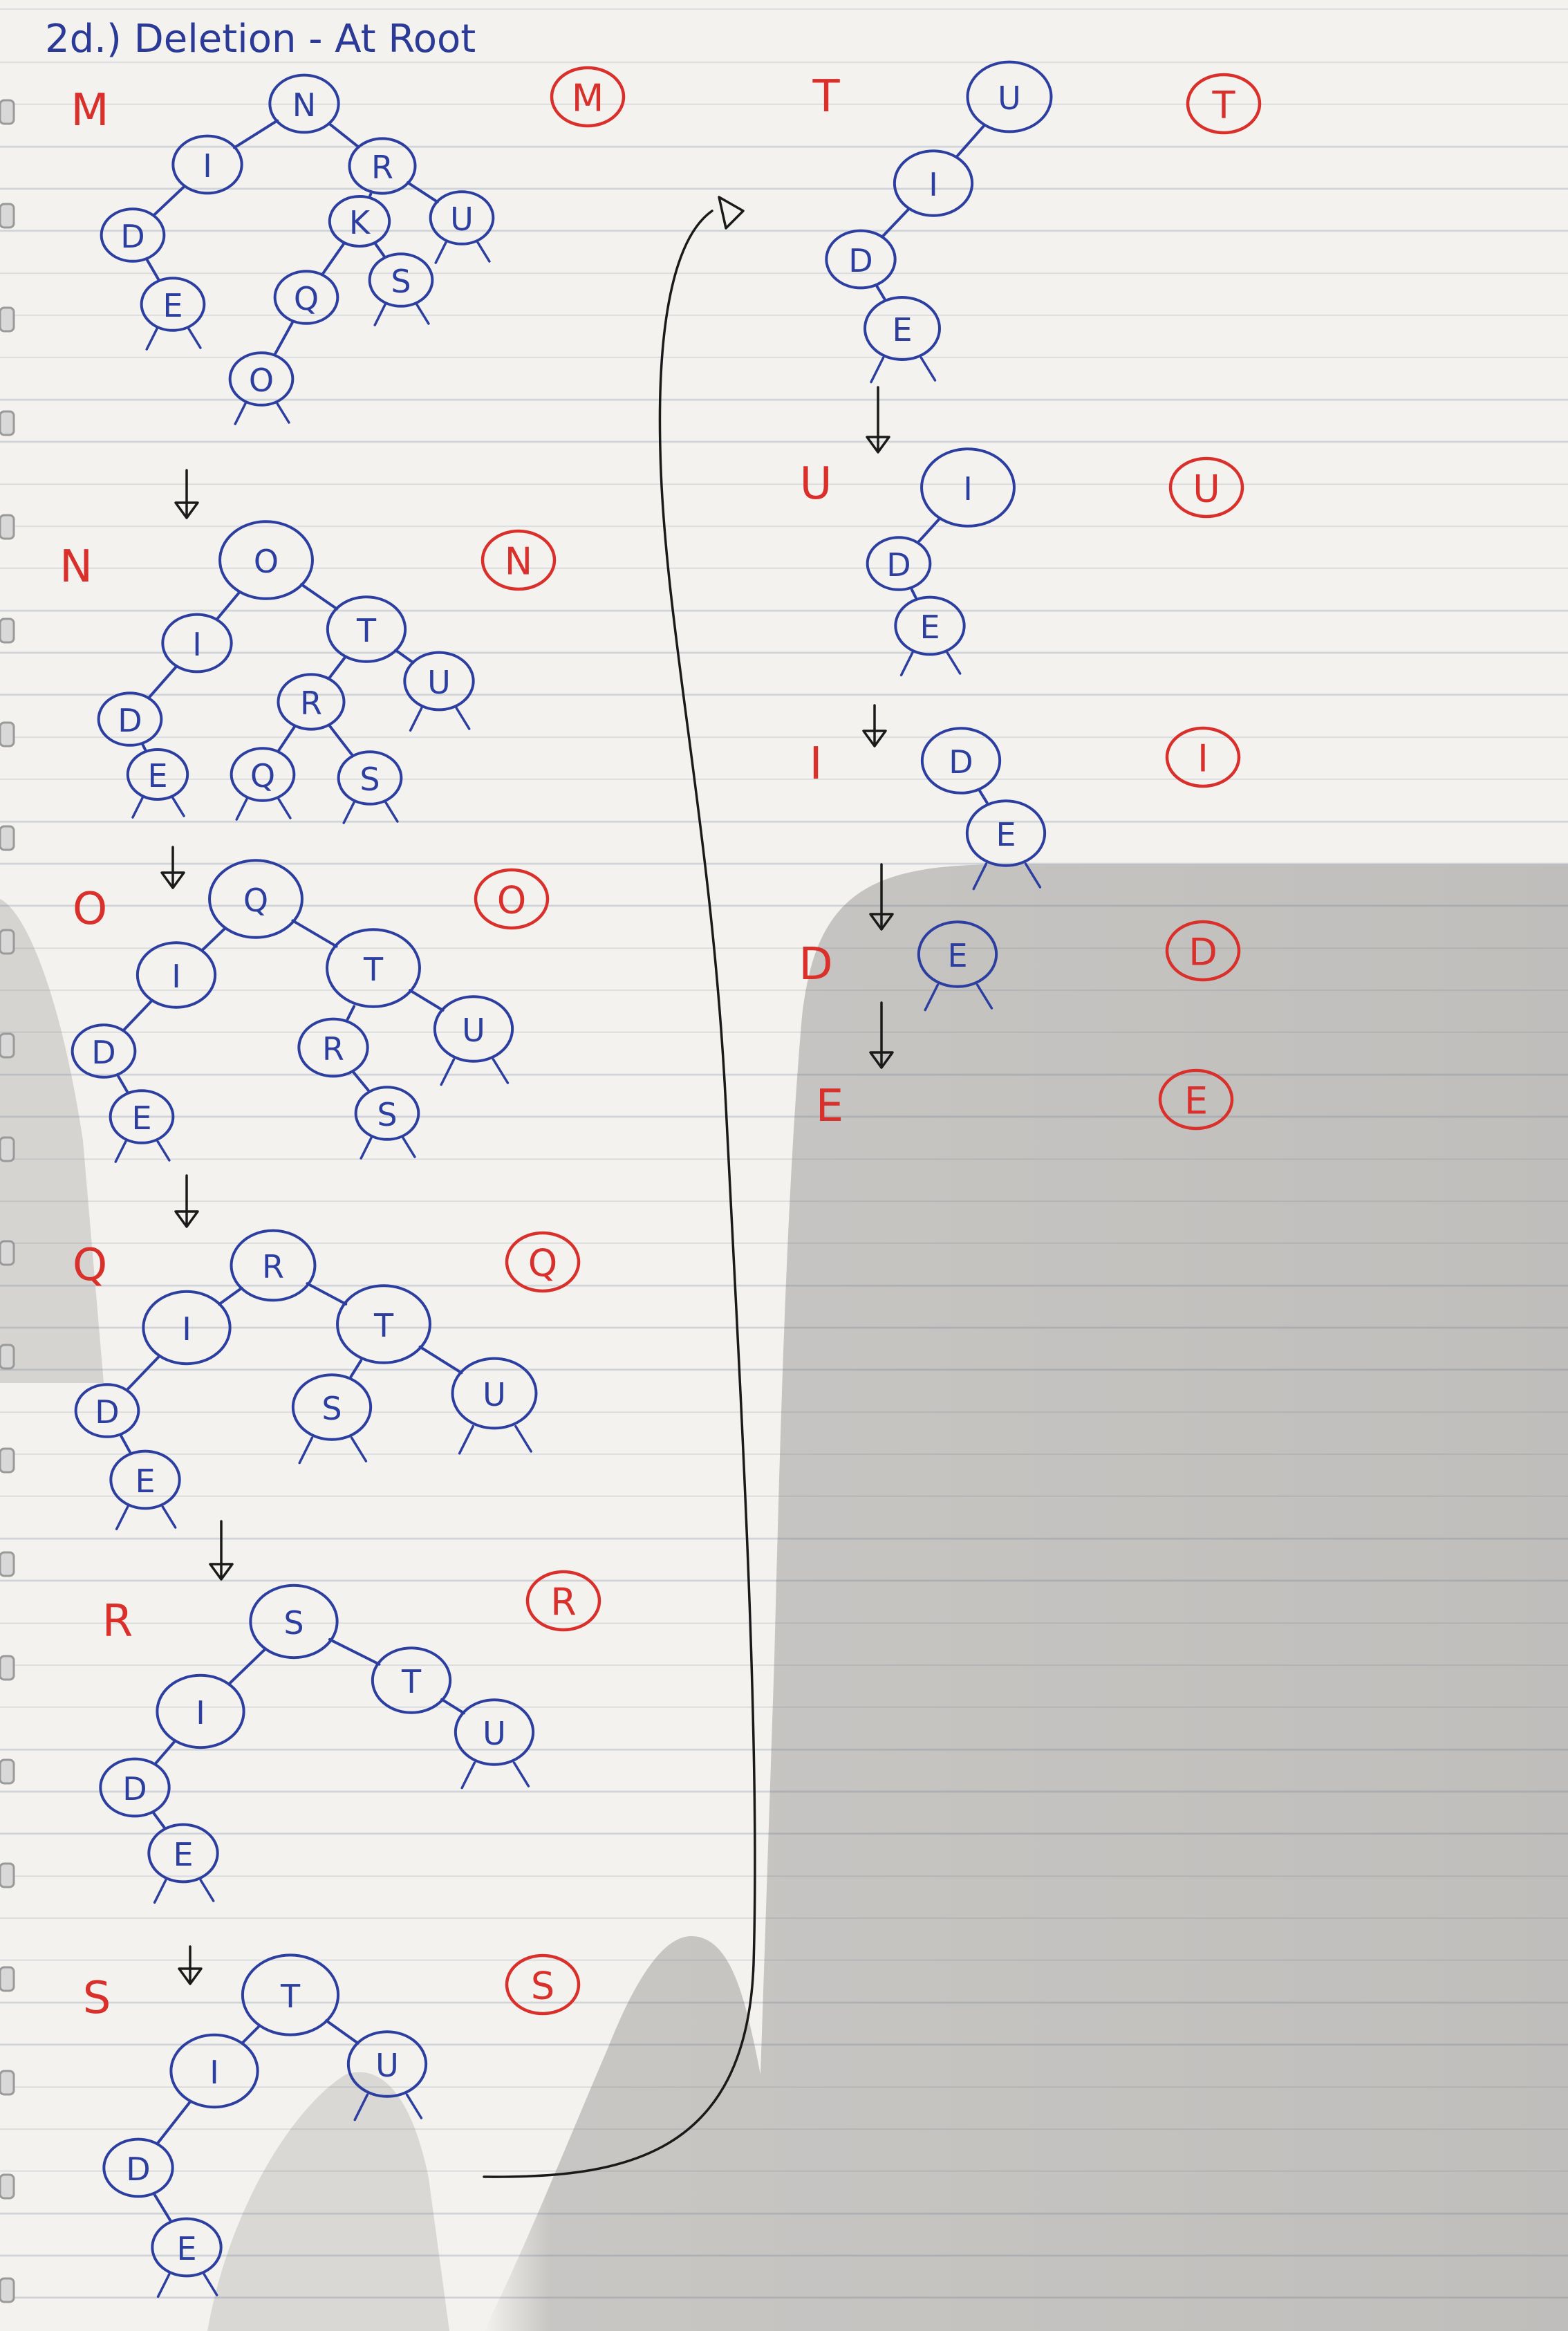 The width and height of the screenshot is (1568, 2331). I want to click on tree-node-N, so click(304, 103).